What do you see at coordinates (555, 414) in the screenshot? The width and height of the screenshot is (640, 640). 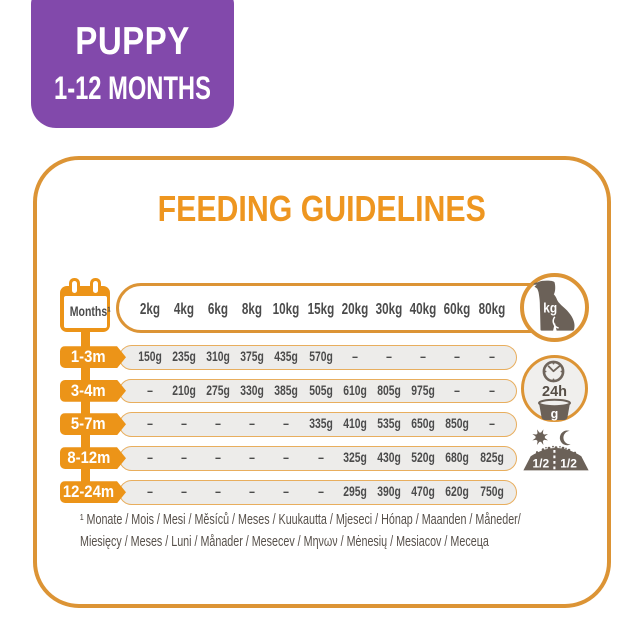 I see `svg-text: g` at bounding box center [555, 414].